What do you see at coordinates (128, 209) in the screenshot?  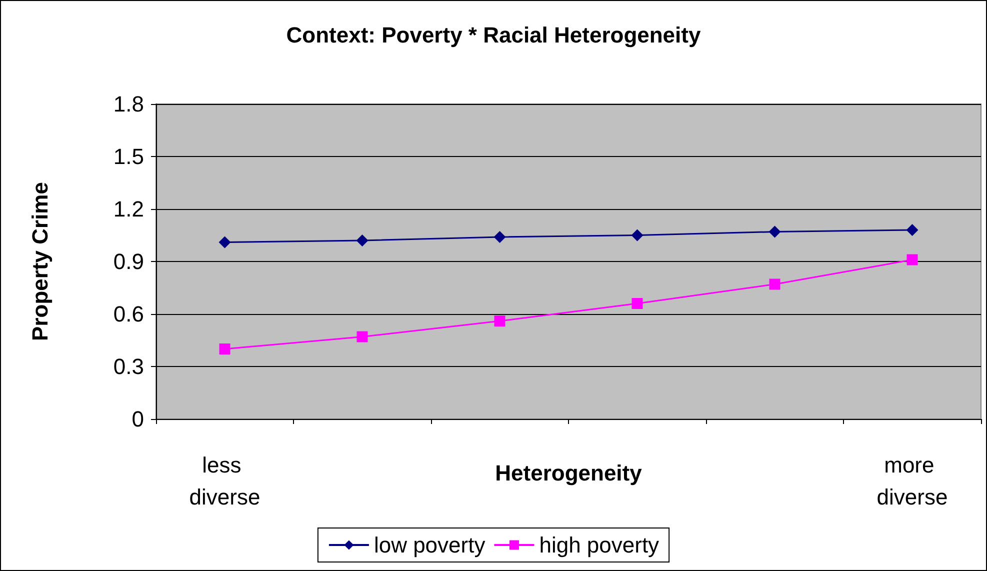 I see `y-tick-label: 1.2` at bounding box center [128, 209].